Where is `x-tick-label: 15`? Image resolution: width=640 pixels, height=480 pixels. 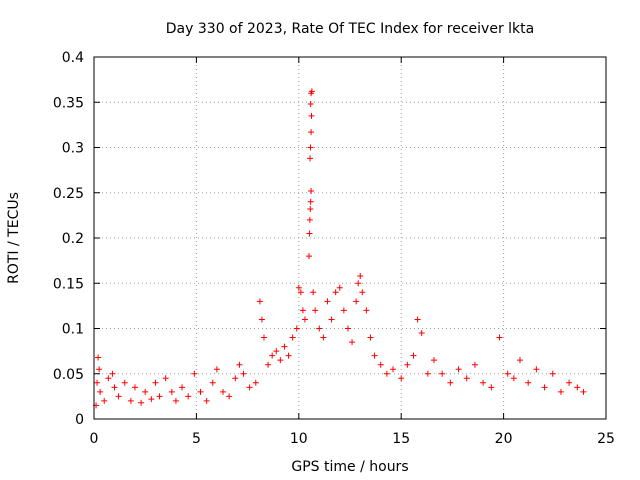
x-tick-label: 15 is located at coordinates (401, 439).